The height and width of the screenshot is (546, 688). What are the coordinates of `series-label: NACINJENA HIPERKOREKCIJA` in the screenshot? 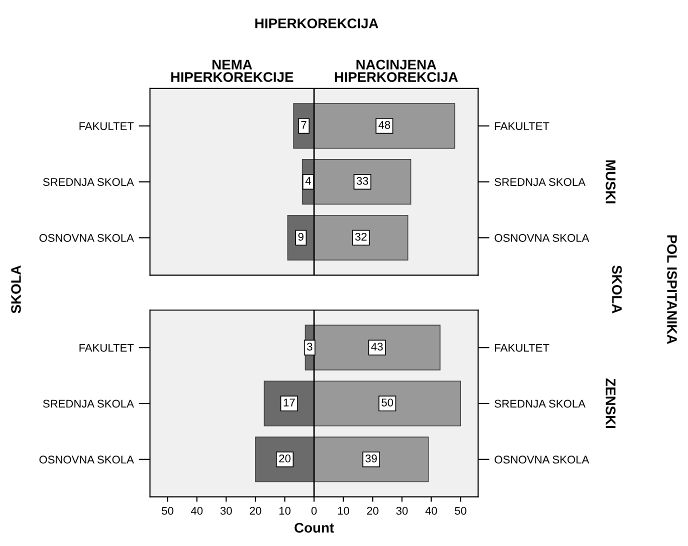 It's located at (396, 71).